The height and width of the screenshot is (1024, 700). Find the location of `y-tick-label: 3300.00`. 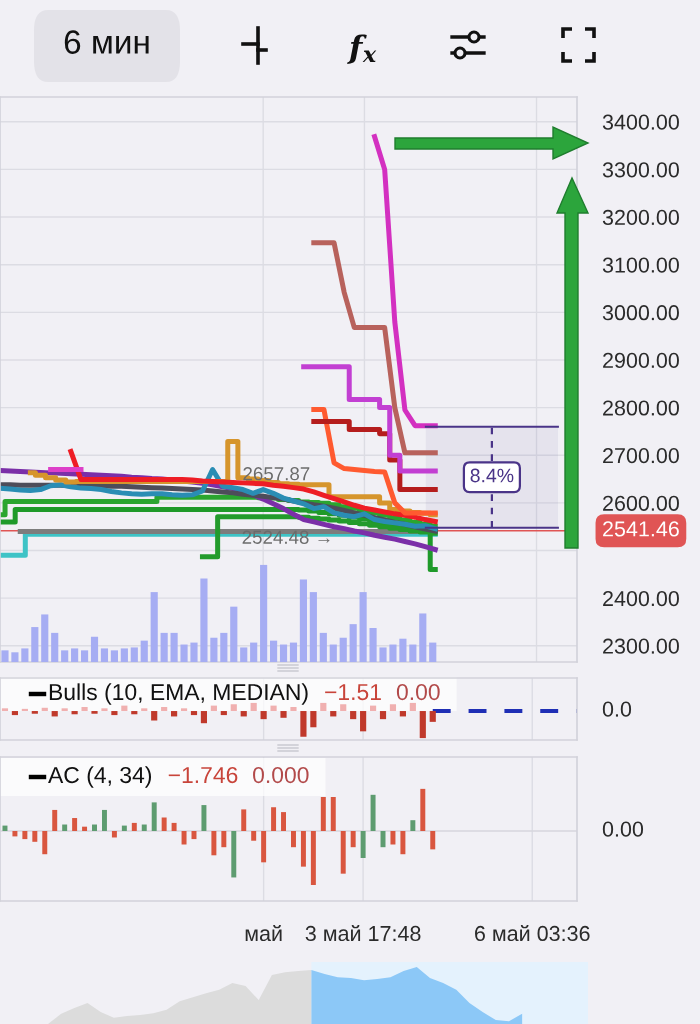

y-tick-label: 3300.00 is located at coordinates (640, 170).